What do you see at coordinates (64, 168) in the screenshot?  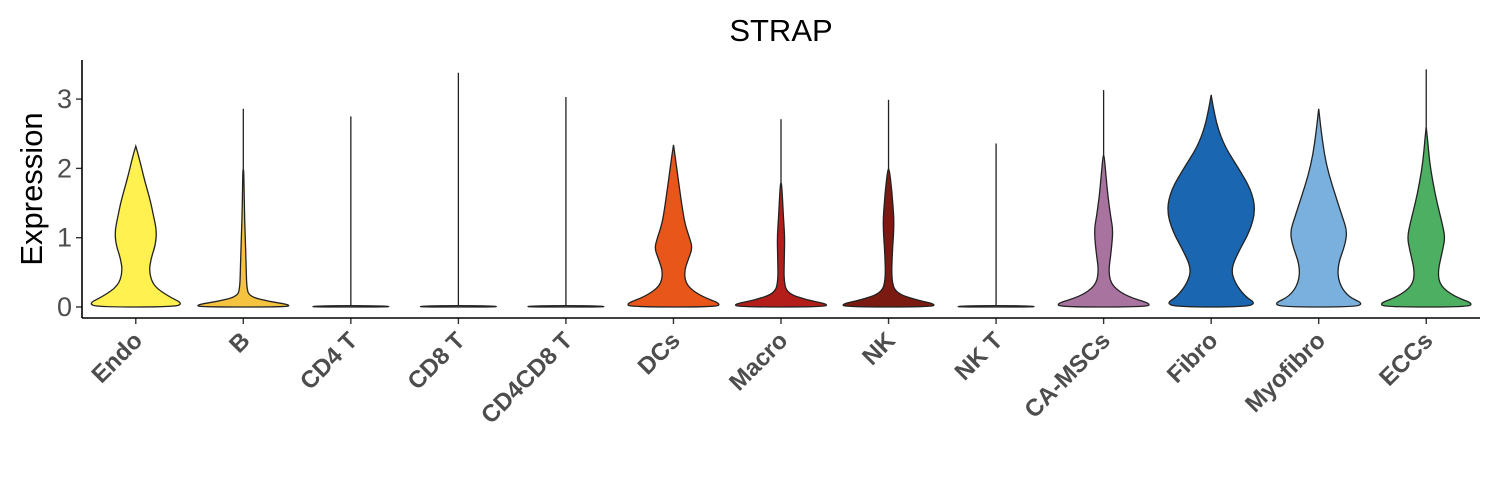 I see `y-tick-label: 2` at bounding box center [64, 168].